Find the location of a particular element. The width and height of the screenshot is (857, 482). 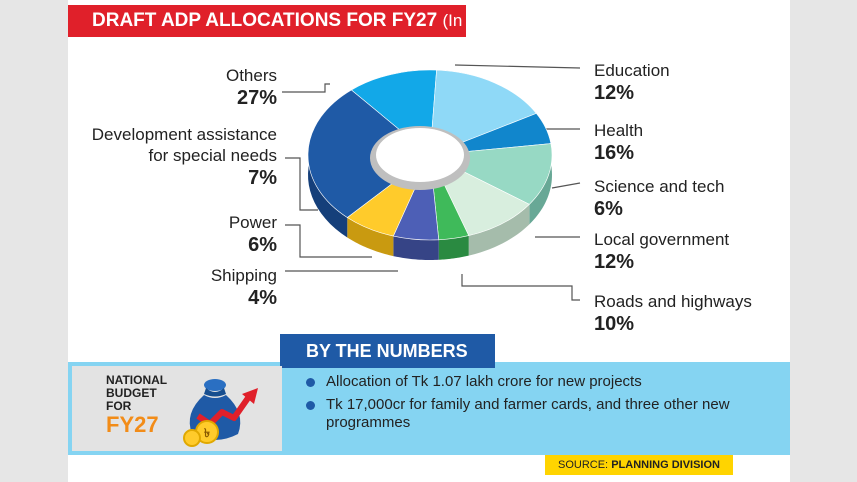

budget-card-text: NATIONAL BUDGET FOR FY27 is located at coordinates (136, 405).